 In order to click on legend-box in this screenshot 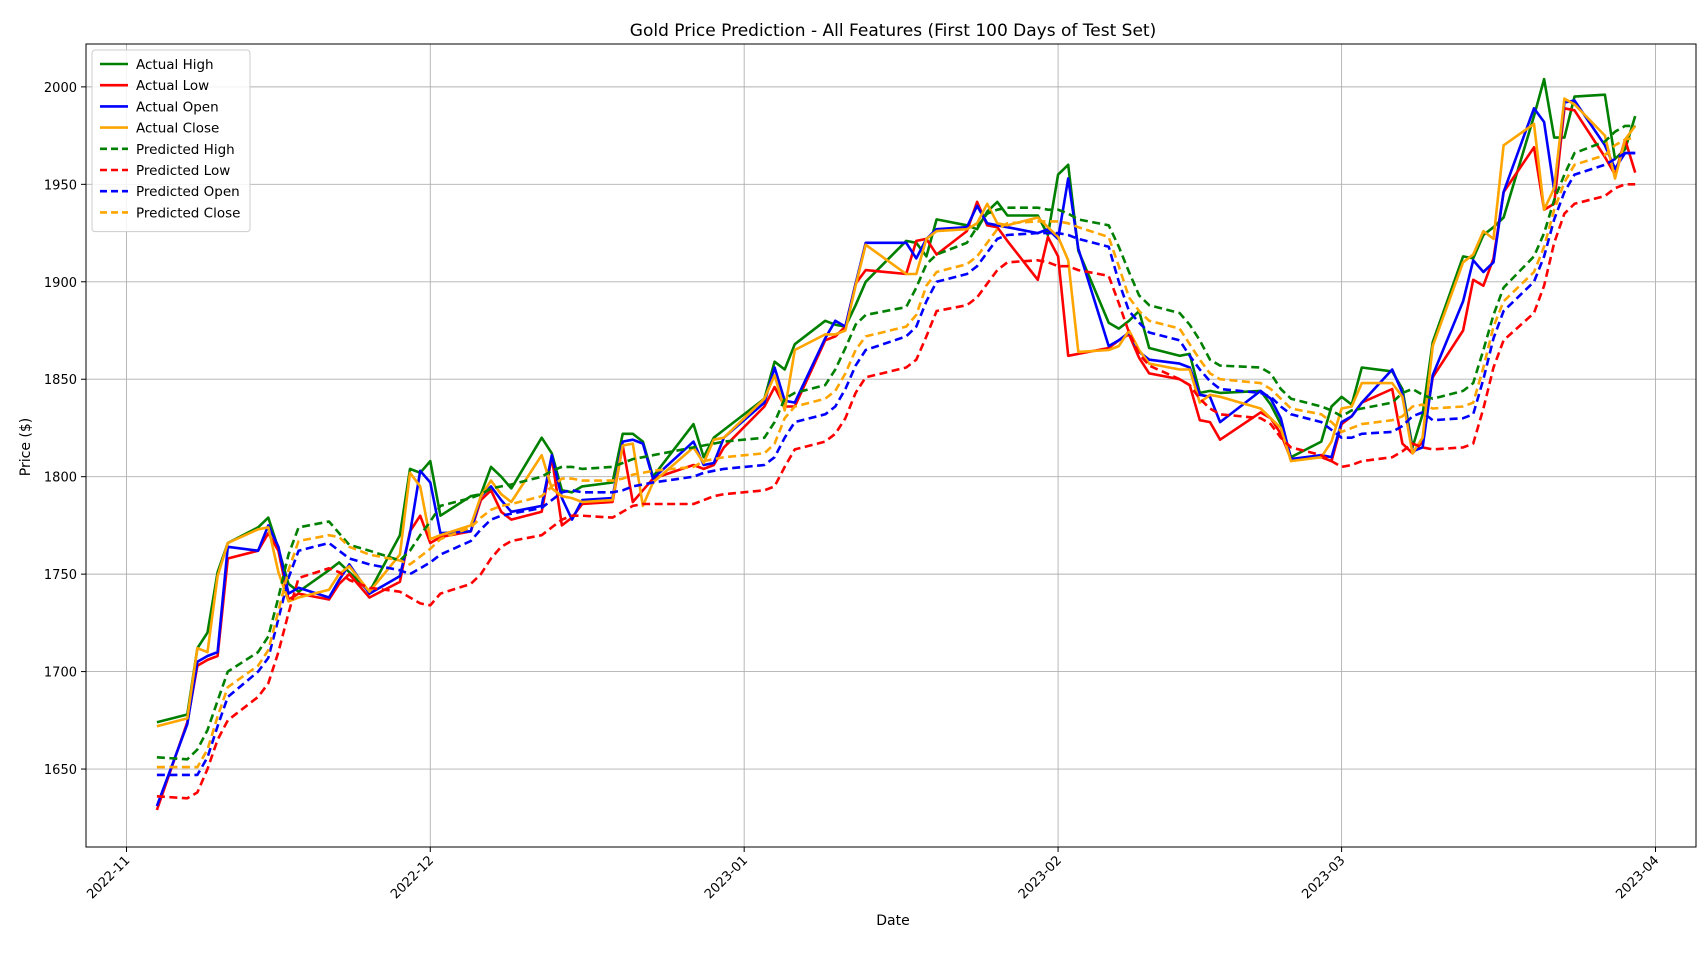, I will do `click(171, 141)`.